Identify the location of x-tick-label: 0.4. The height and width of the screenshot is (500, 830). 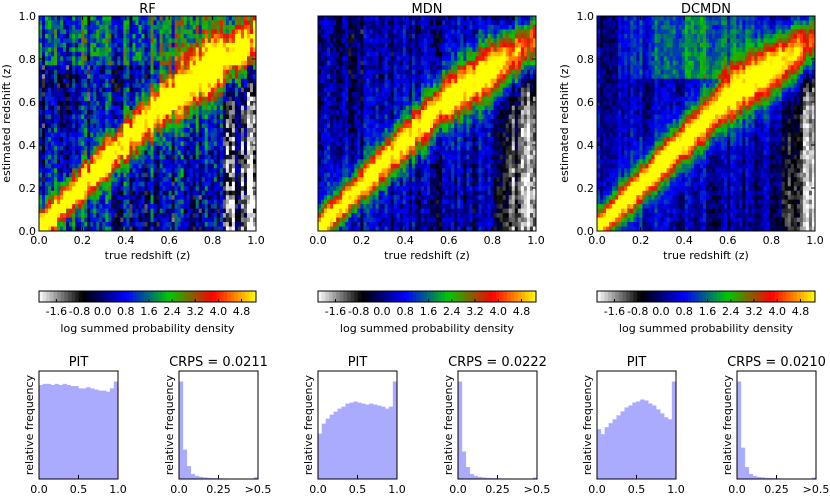
(405, 240).